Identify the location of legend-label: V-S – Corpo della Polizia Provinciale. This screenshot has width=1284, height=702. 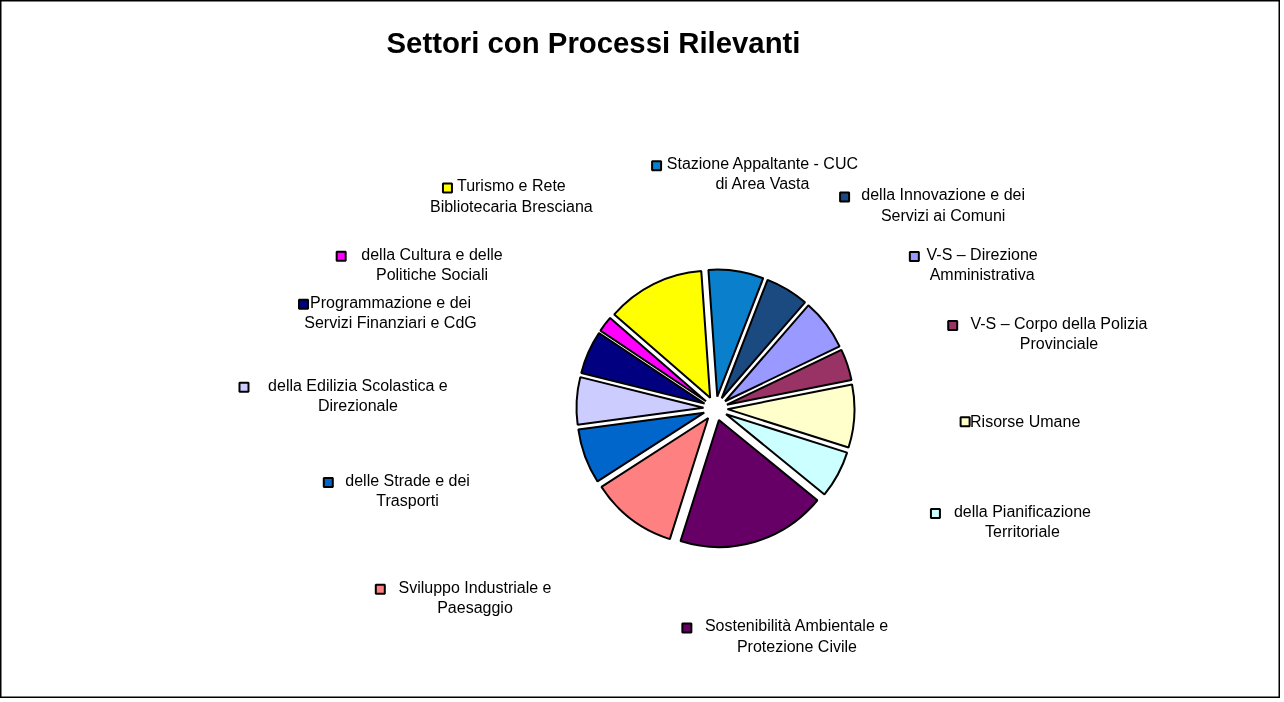
(1059, 333).